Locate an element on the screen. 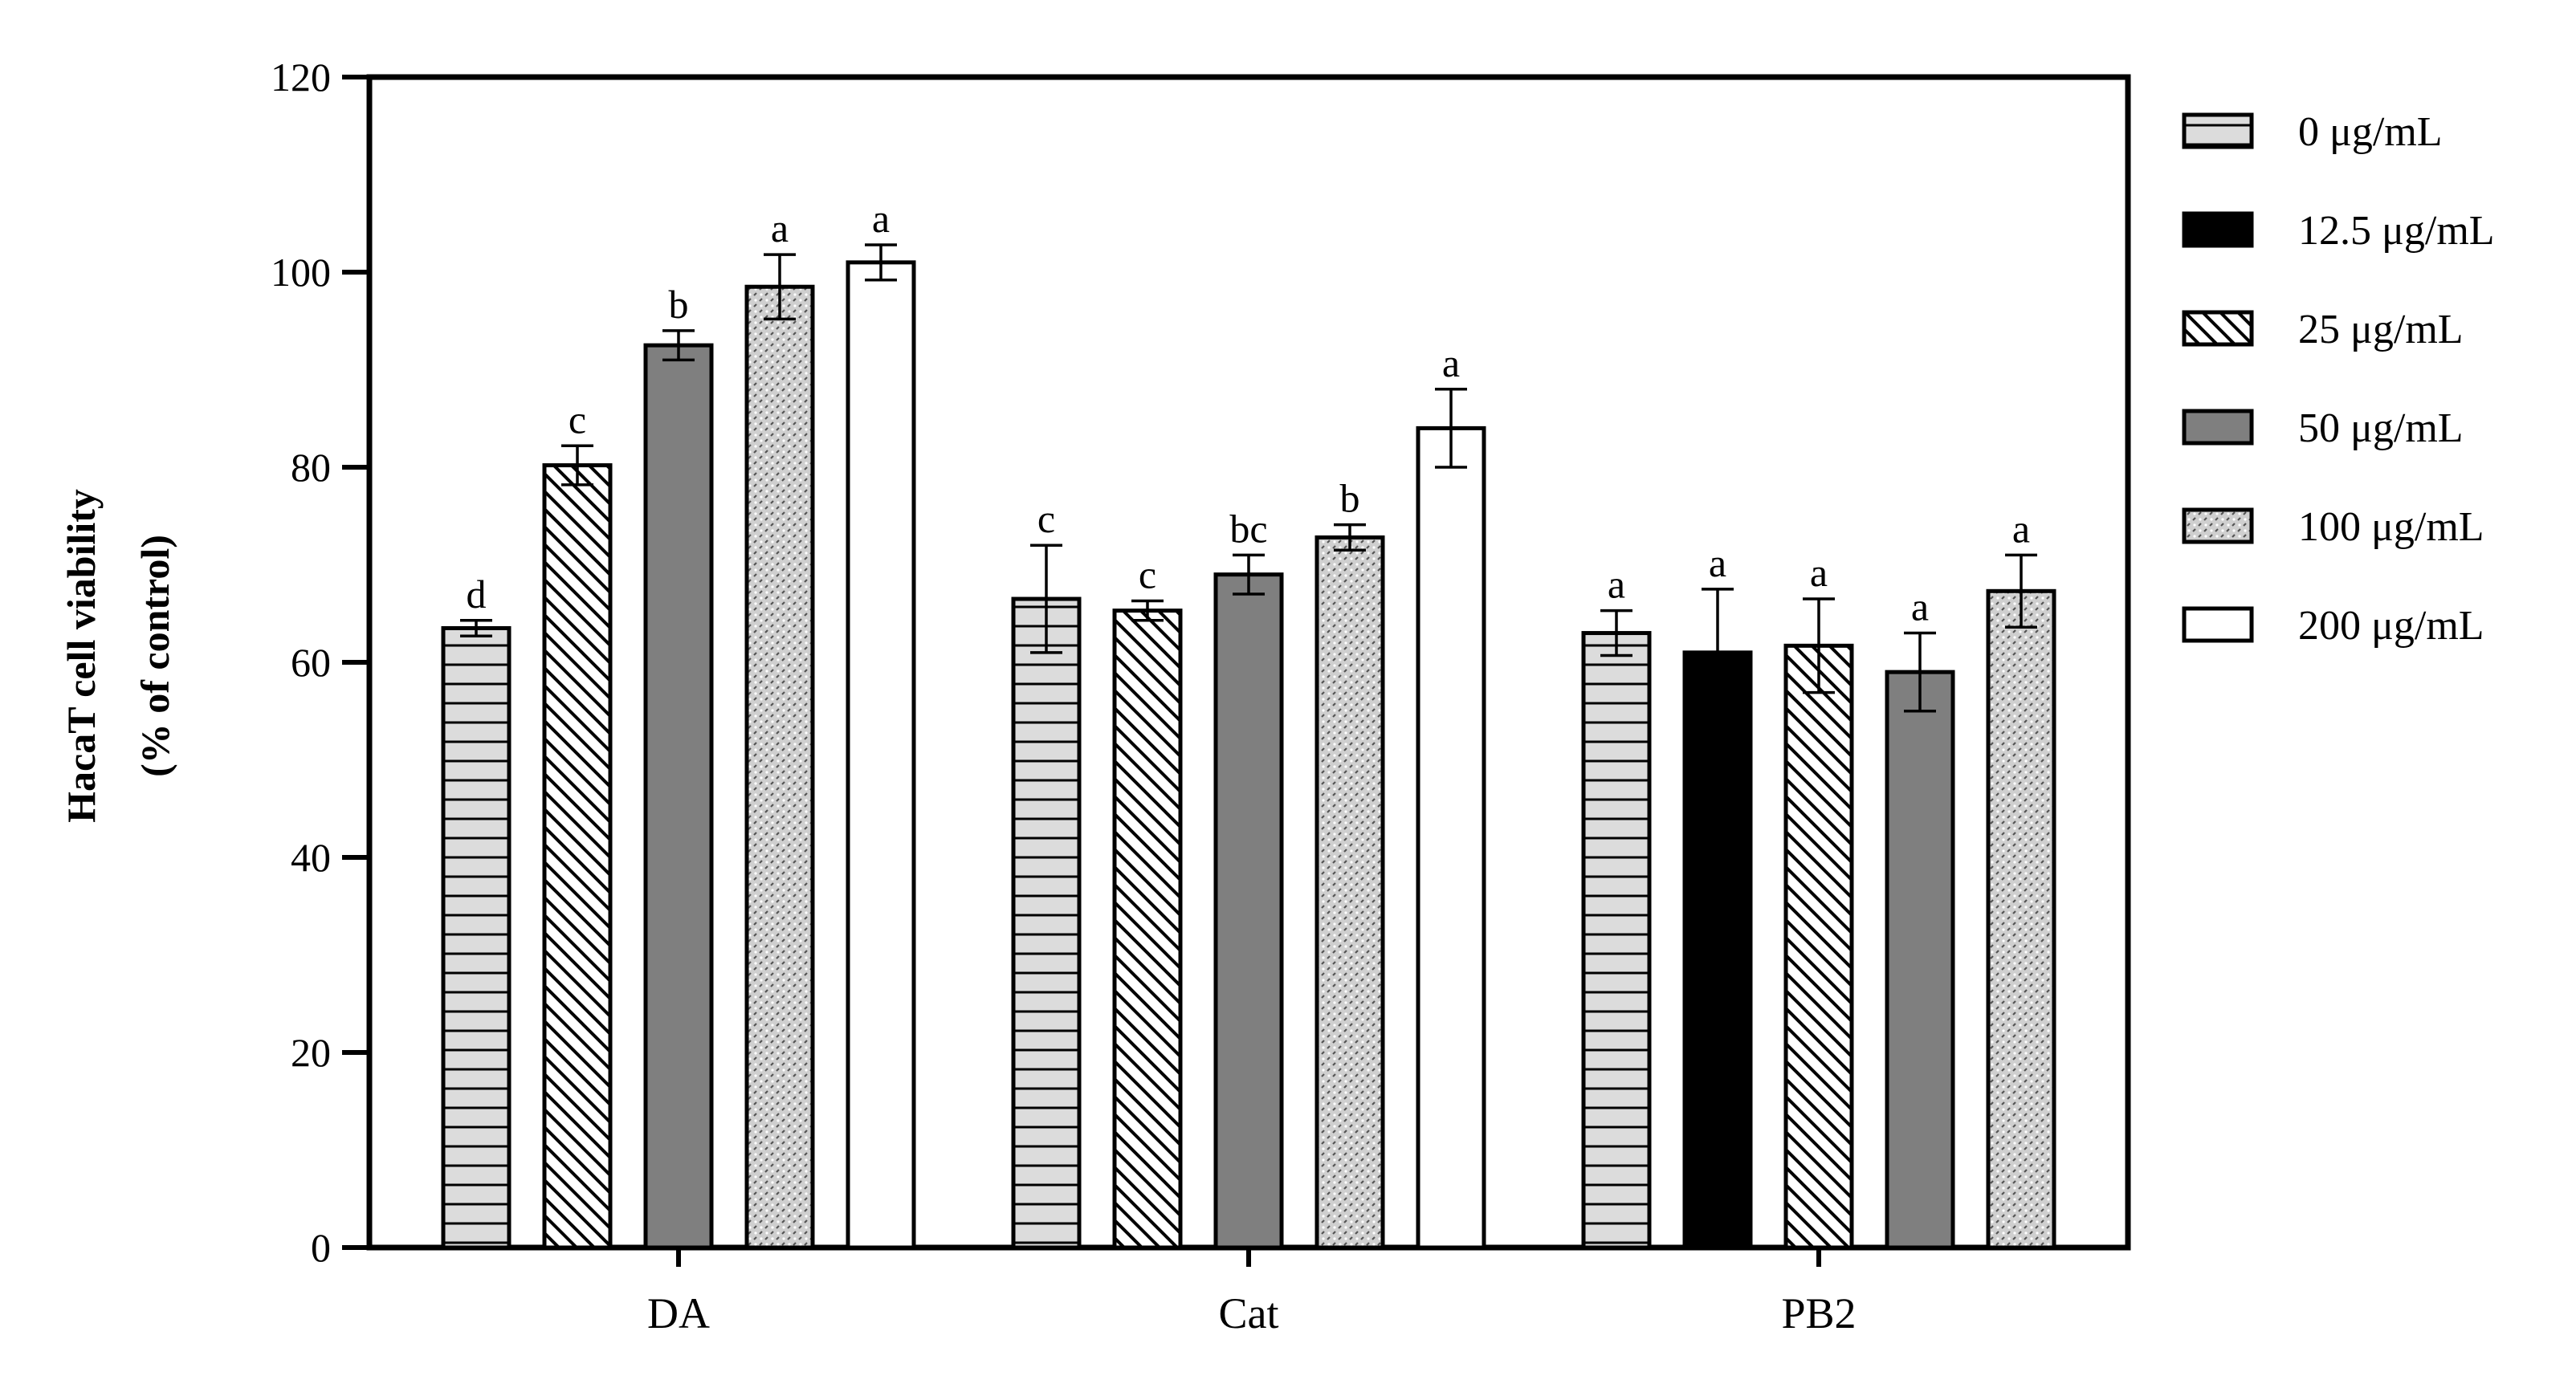  y-axis-title-line2: (% of control) is located at coordinates (154, 656).